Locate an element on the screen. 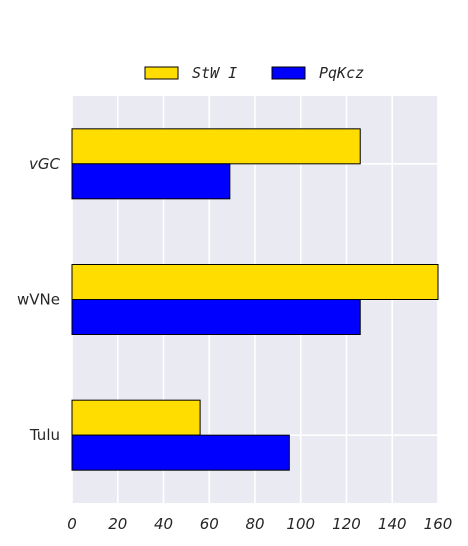 The height and width of the screenshot is (546, 468). legend-label-series-1: StW I is located at coordinates (214, 73).